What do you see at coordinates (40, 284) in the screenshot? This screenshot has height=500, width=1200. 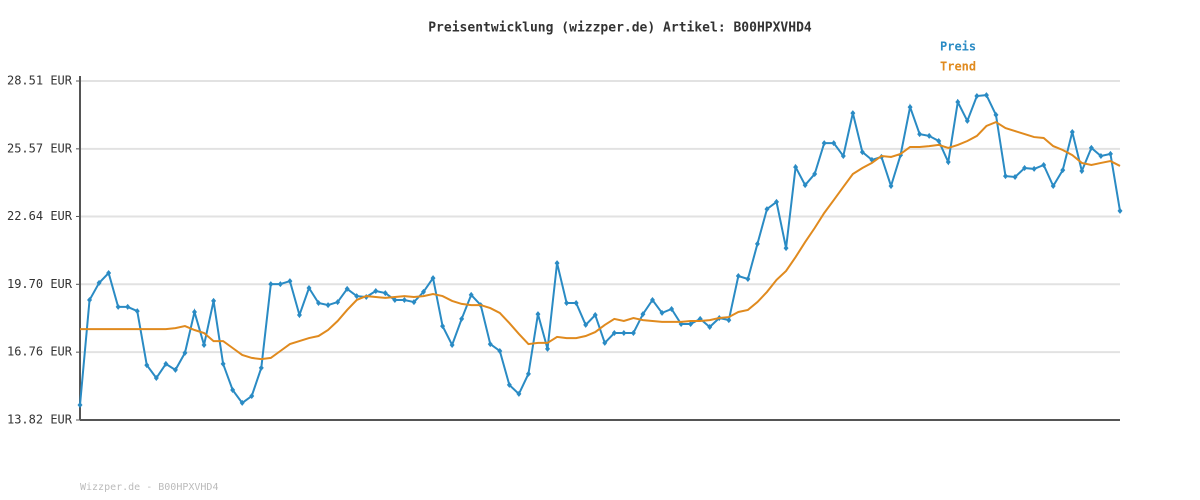 I see `y-tick-label: 19.70 EUR` at bounding box center [40, 284].